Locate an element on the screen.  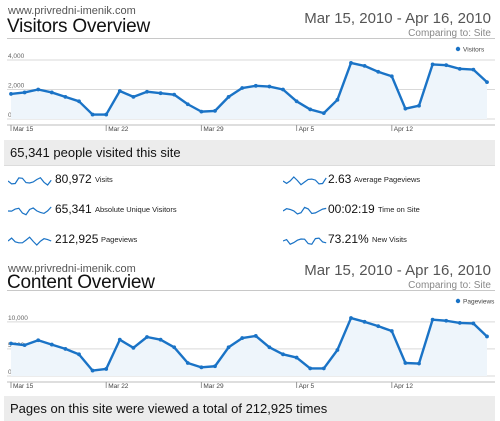
metric-label: New Visits is located at coordinates (389, 239).